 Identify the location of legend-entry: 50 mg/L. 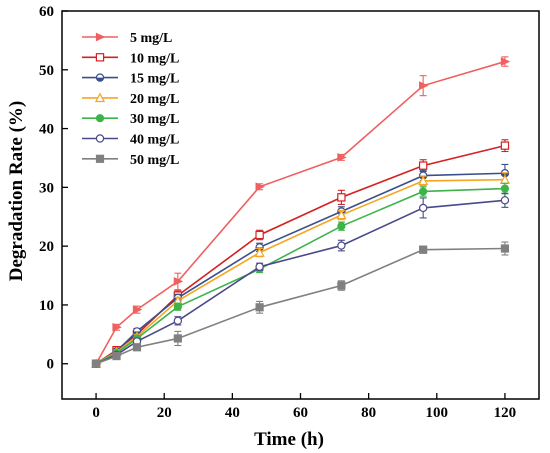
(130, 160).